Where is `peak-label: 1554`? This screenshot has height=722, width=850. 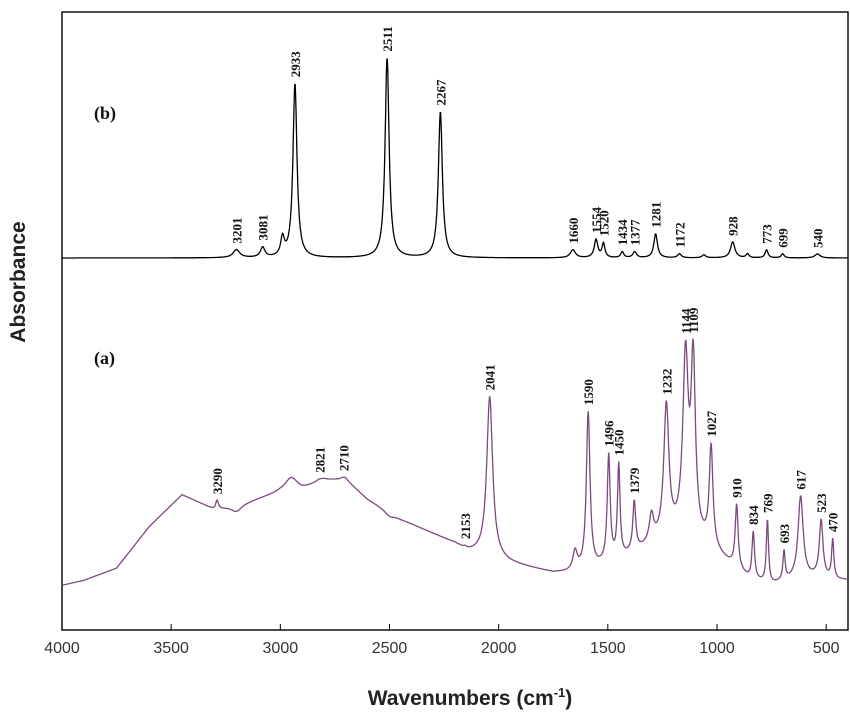 peak-label: 1554 is located at coordinates (596, 219).